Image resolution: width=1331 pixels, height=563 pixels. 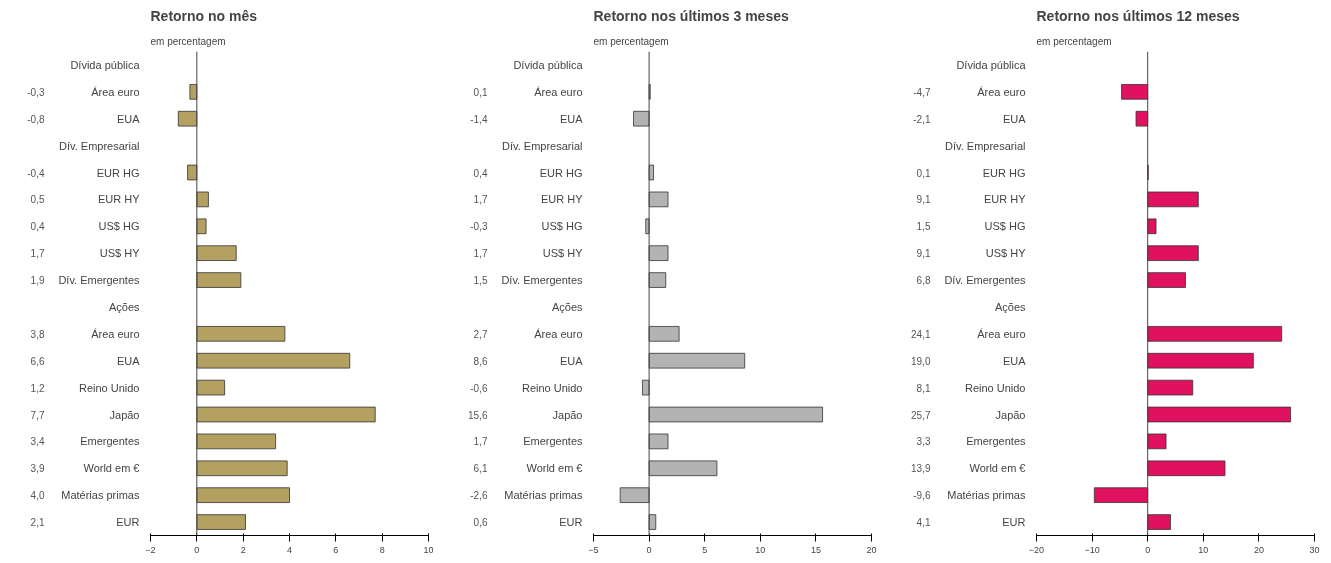 What do you see at coordinates (36, 119) in the screenshot?
I see `data-label: -0,8` at bounding box center [36, 119].